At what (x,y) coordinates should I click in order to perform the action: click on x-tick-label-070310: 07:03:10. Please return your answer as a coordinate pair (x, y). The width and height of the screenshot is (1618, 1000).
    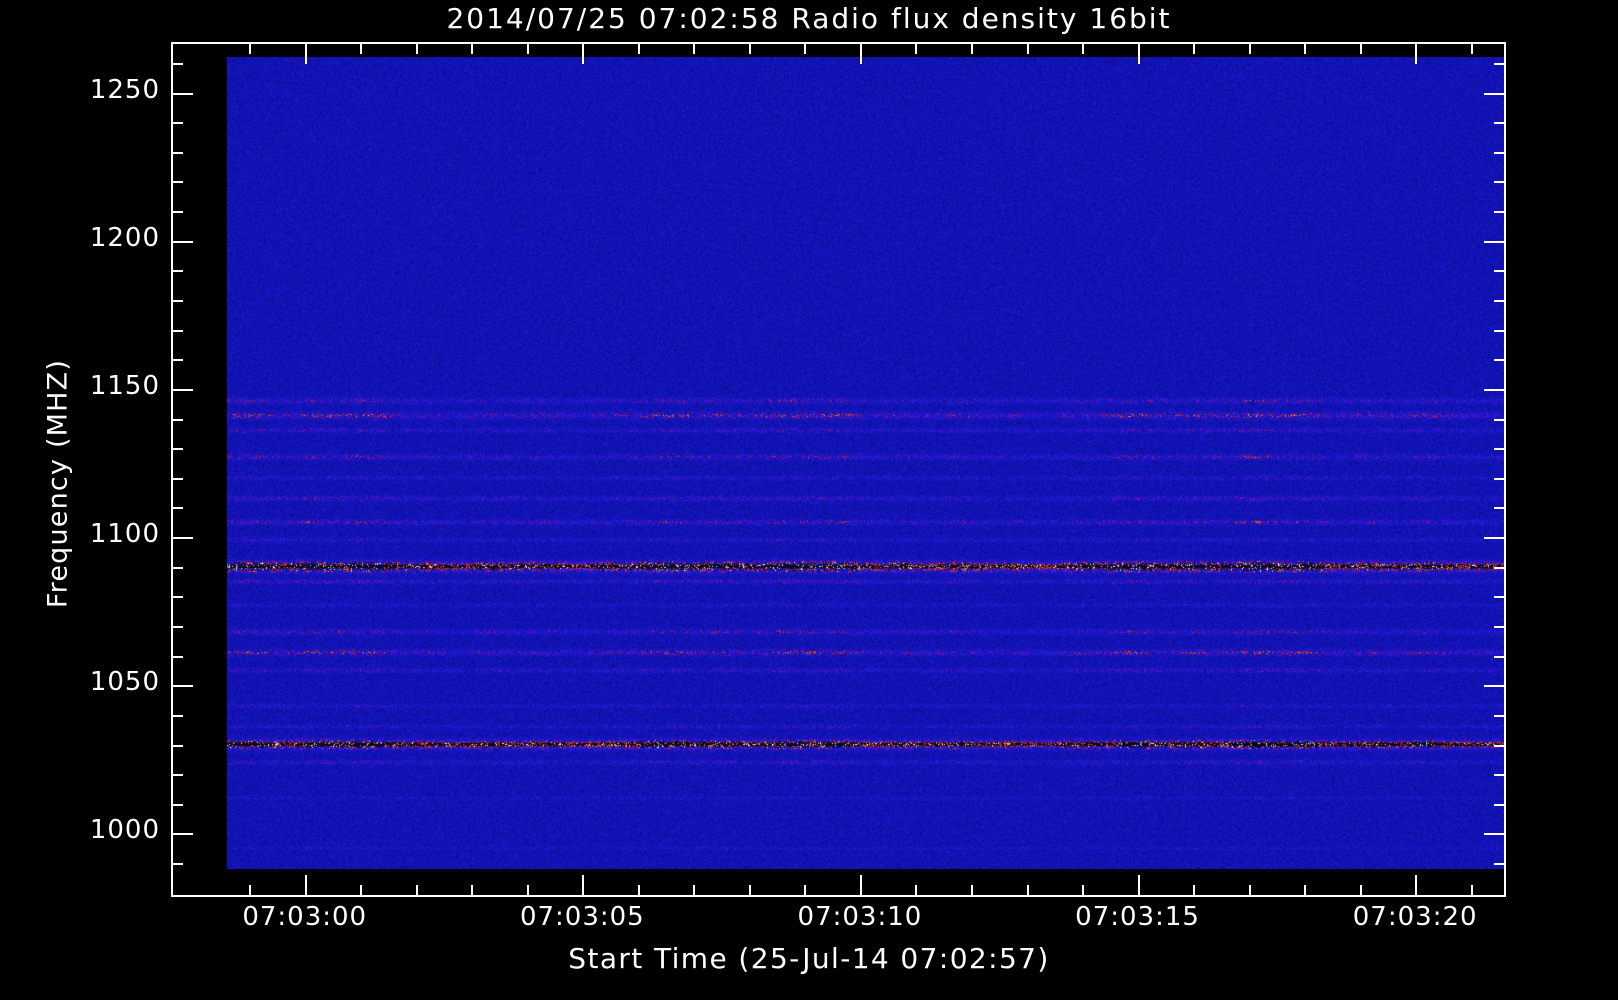
    Looking at the image, I should click on (860, 917).